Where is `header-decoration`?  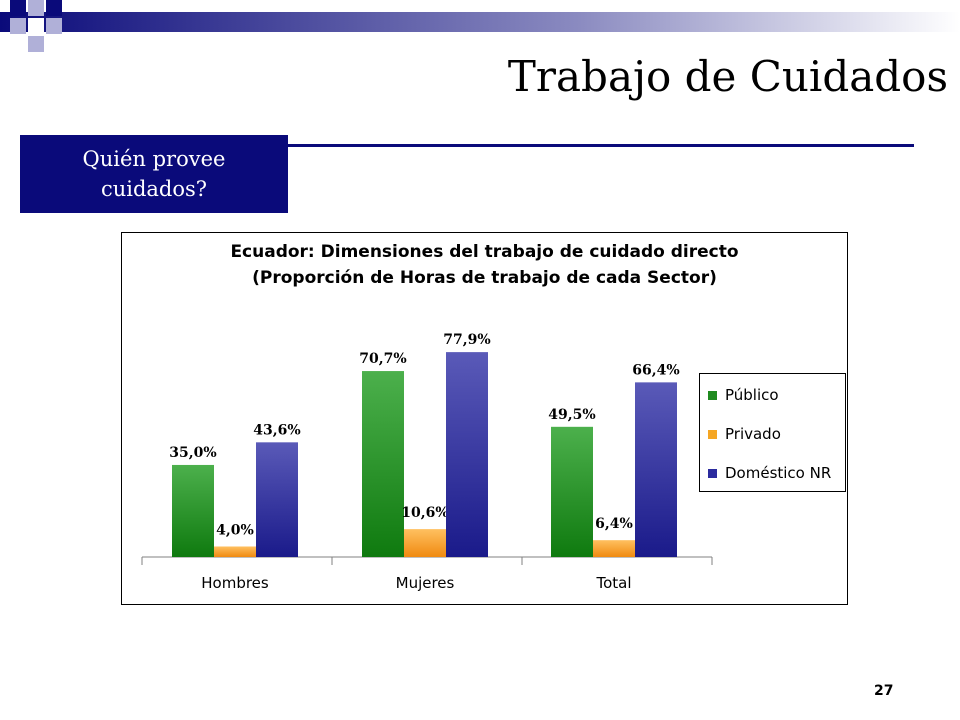 header-decoration is located at coordinates (480, 26).